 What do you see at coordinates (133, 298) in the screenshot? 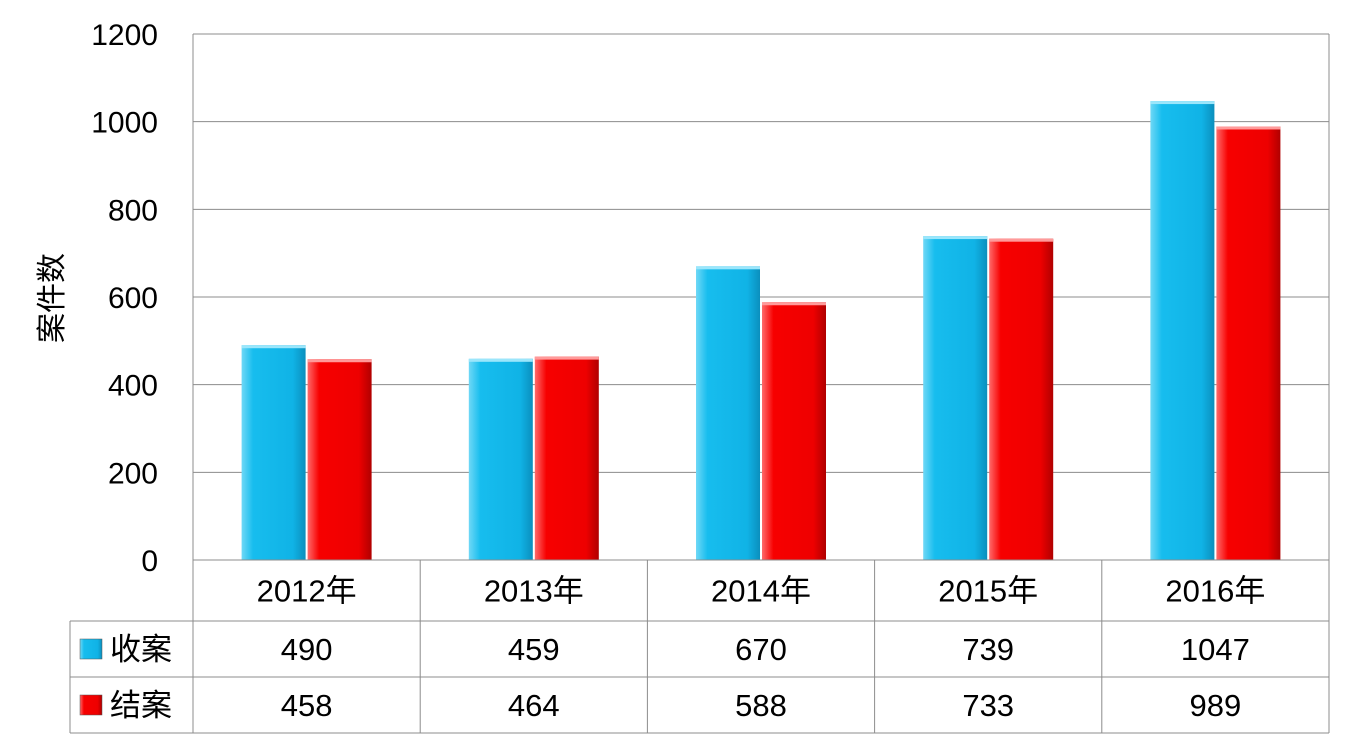
I see `y-tick-label: 600` at bounding box center [133, 298].